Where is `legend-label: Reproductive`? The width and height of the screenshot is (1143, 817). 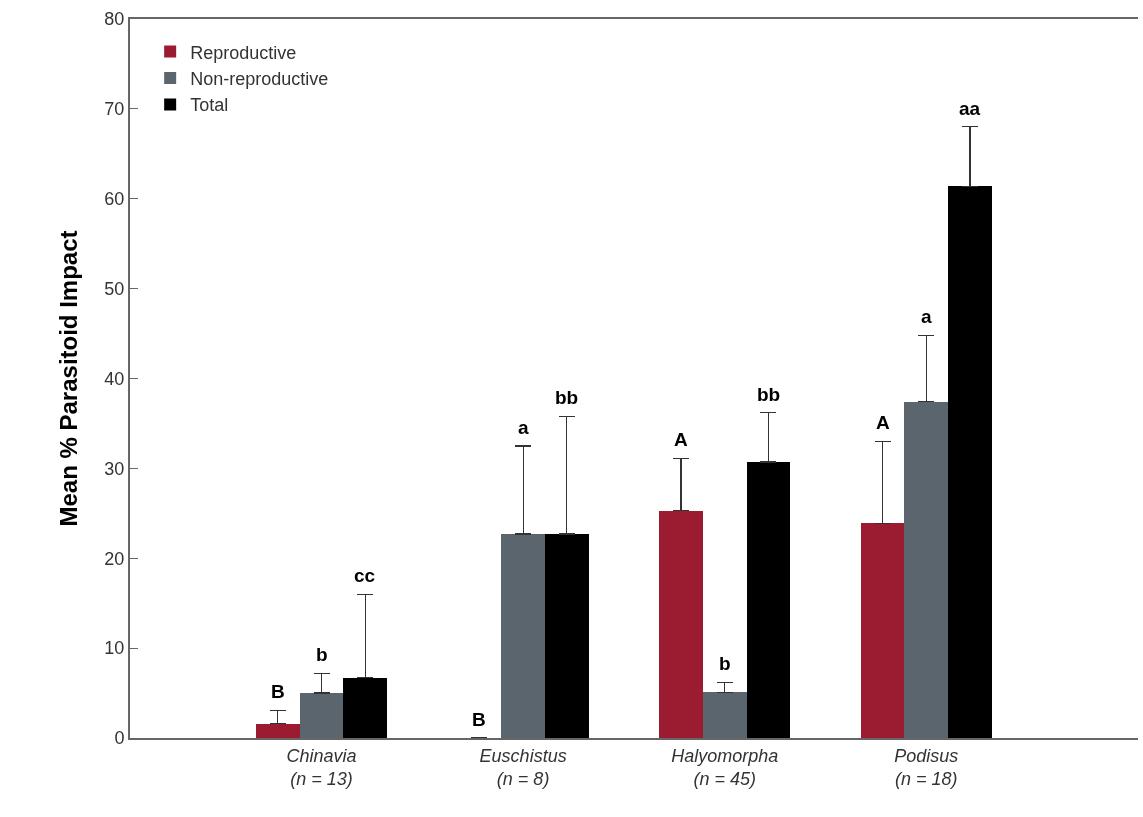 legend-label: Reproductive is located at coordinates (243, 52).